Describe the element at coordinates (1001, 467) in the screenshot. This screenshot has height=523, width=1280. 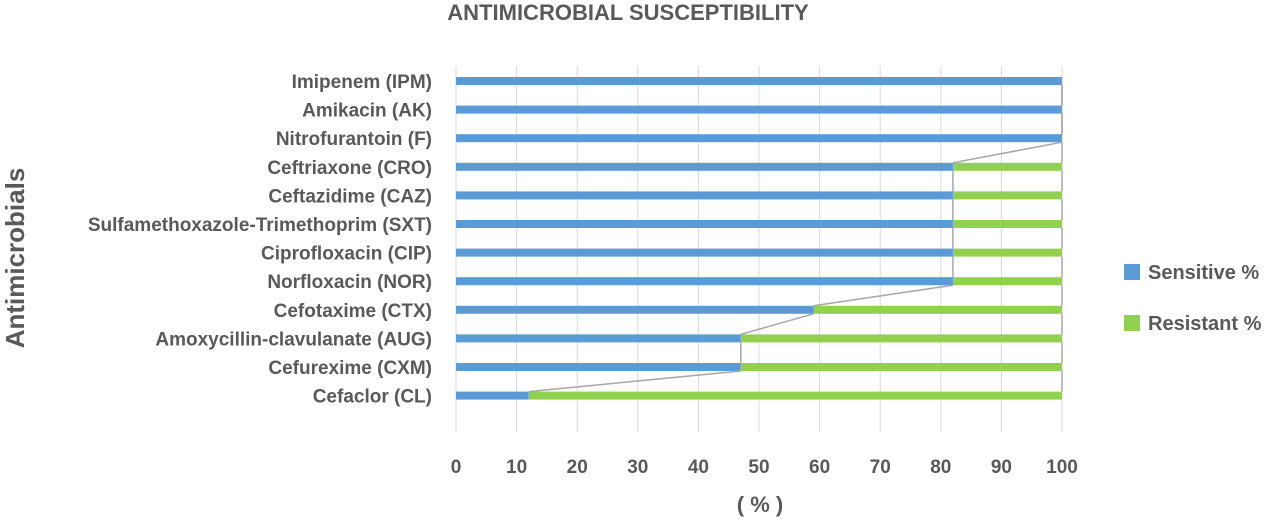
I see `x-tick-label: 90` at that location.